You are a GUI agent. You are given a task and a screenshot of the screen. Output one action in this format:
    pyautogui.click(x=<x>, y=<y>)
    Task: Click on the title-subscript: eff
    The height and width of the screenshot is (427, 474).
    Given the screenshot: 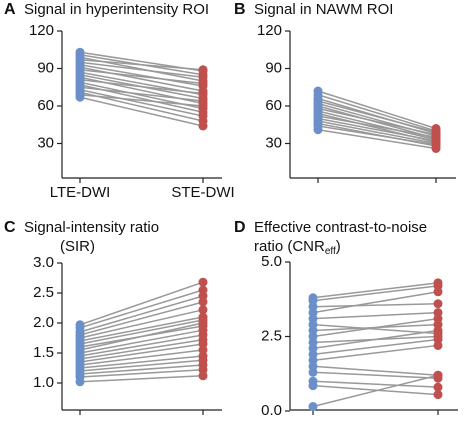 What is the action you would take?
    pyautogui.click(x=330, y=251)
    